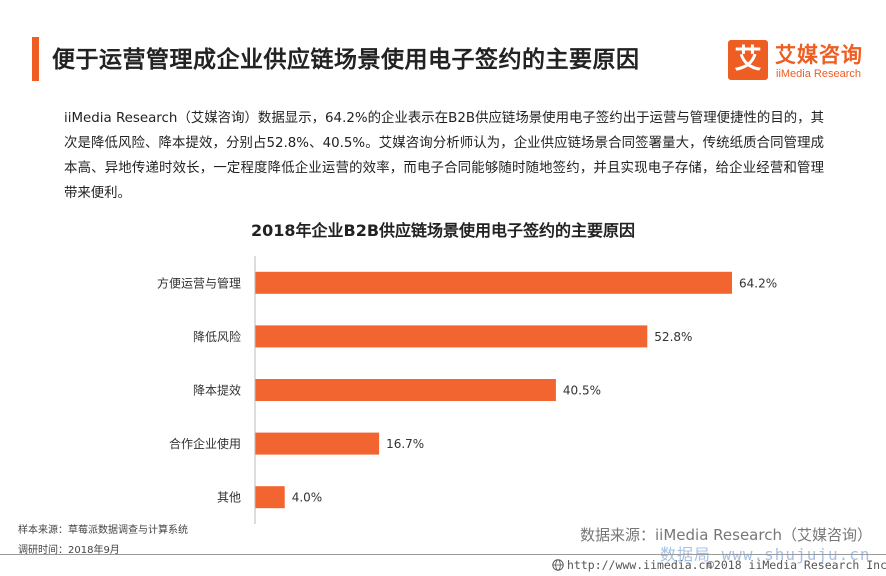 The width and height of the screenshot is (886, 576). What do you see at coordinates (217, 336) in the screenshot?
I see `category-label: 降低风险` at bounding box center [217, 336].